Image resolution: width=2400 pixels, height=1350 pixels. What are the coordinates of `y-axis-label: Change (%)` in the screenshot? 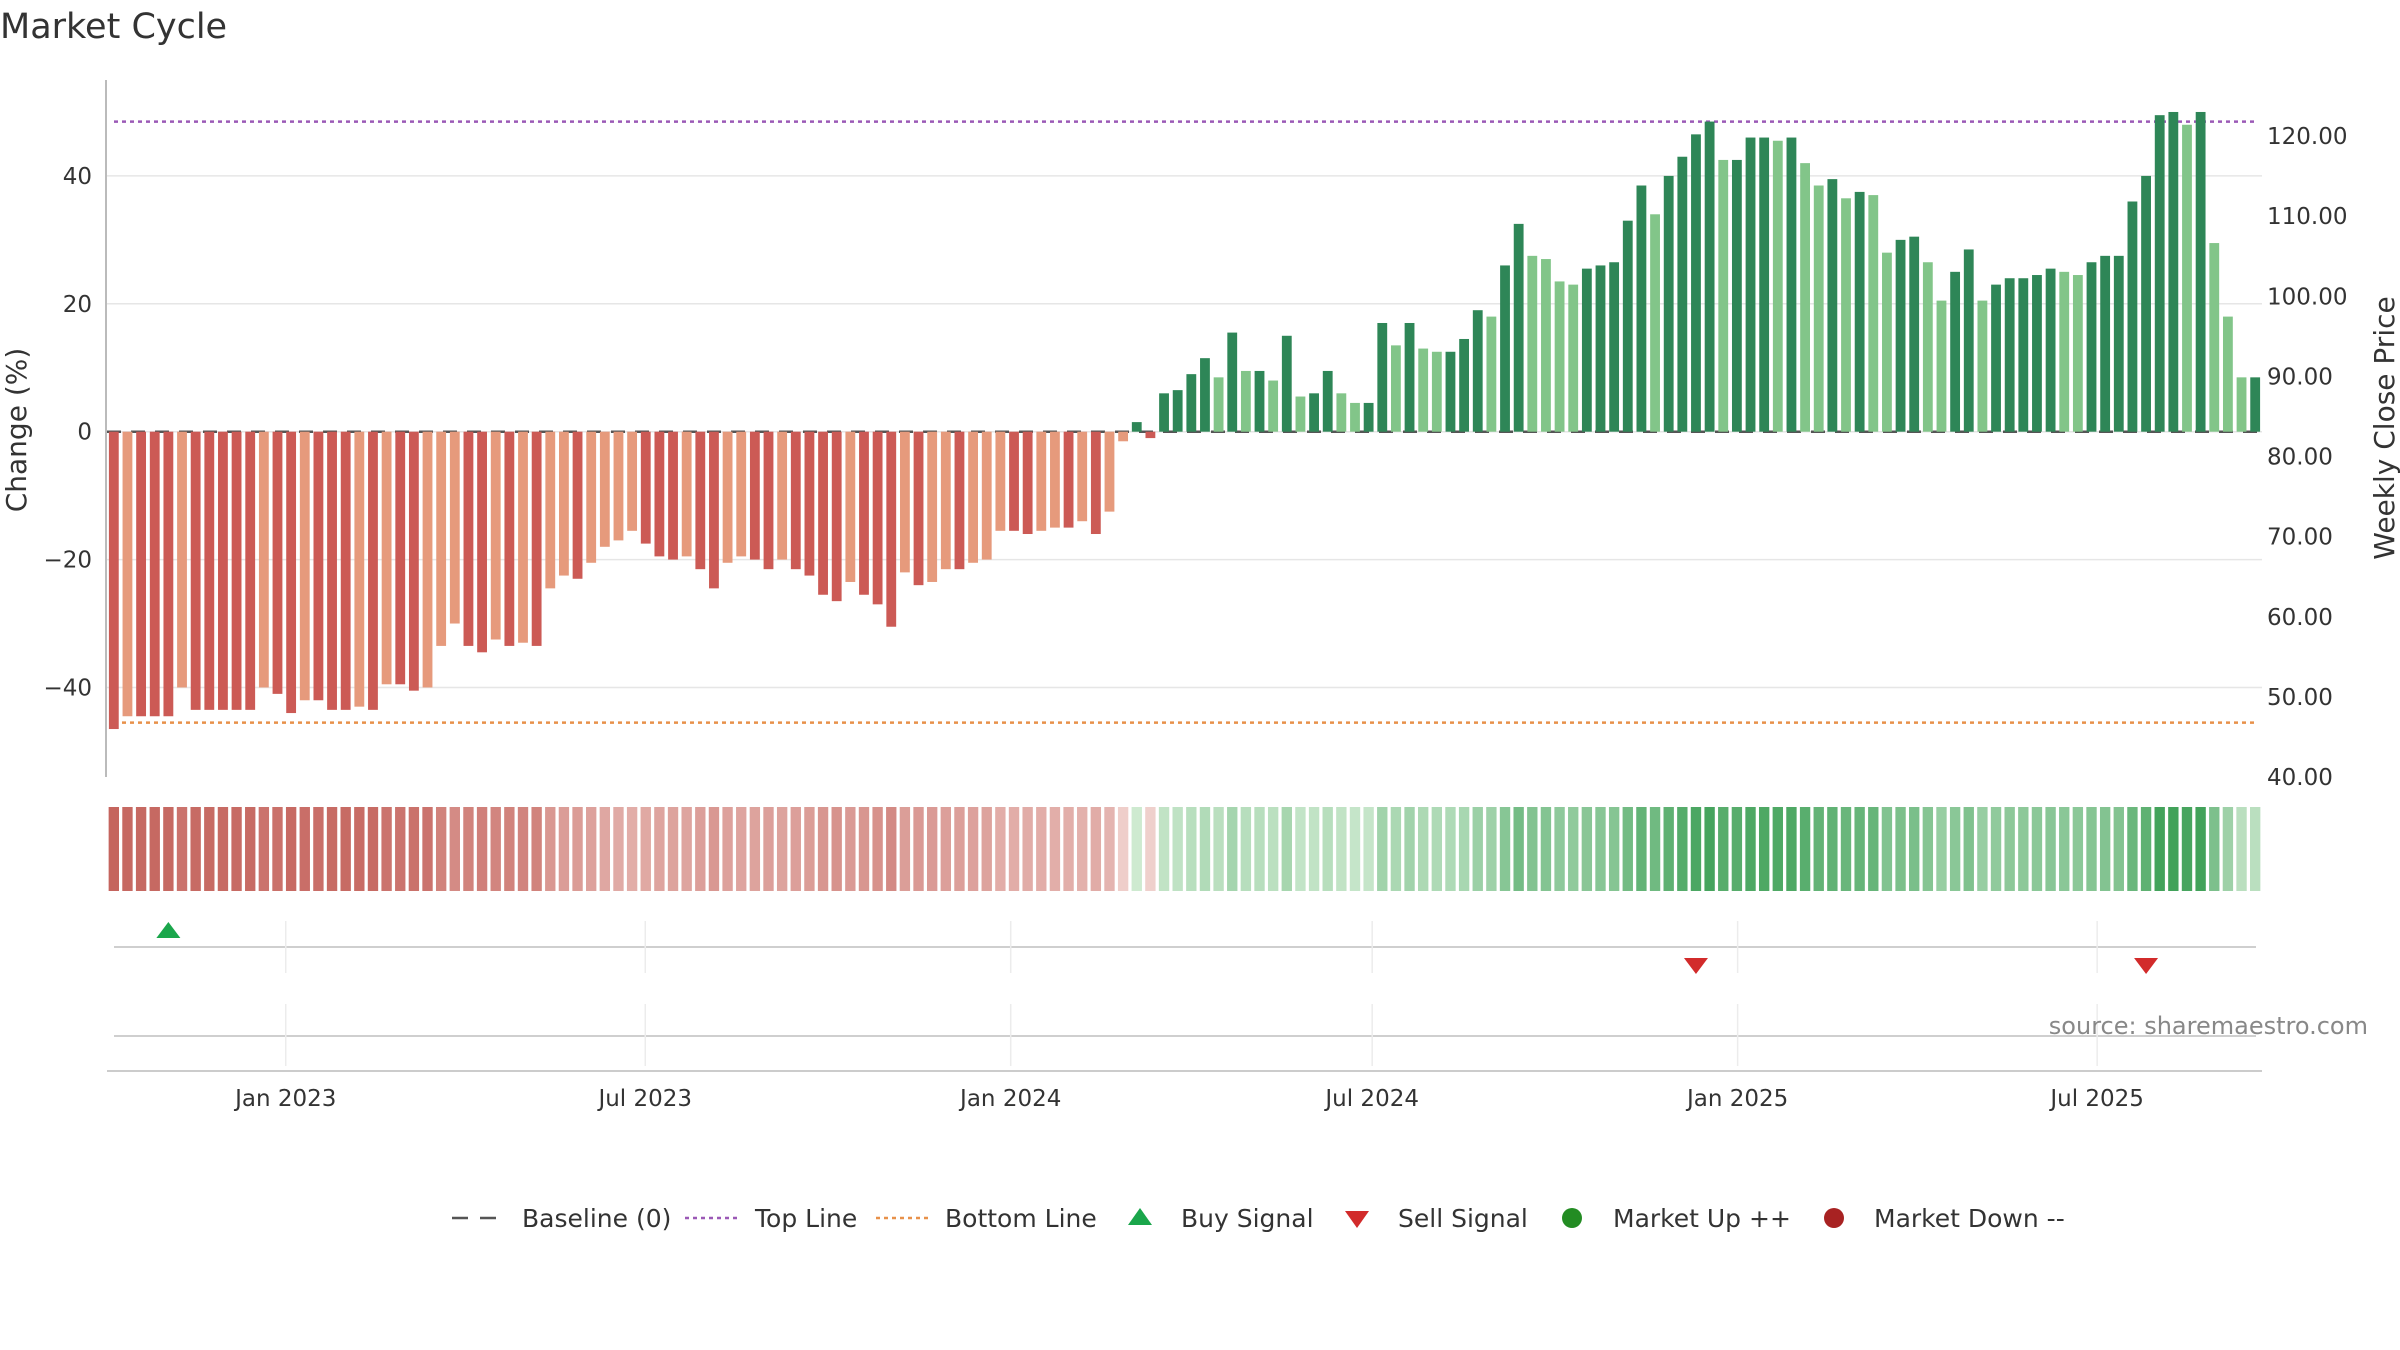 It's located at (16, 430).